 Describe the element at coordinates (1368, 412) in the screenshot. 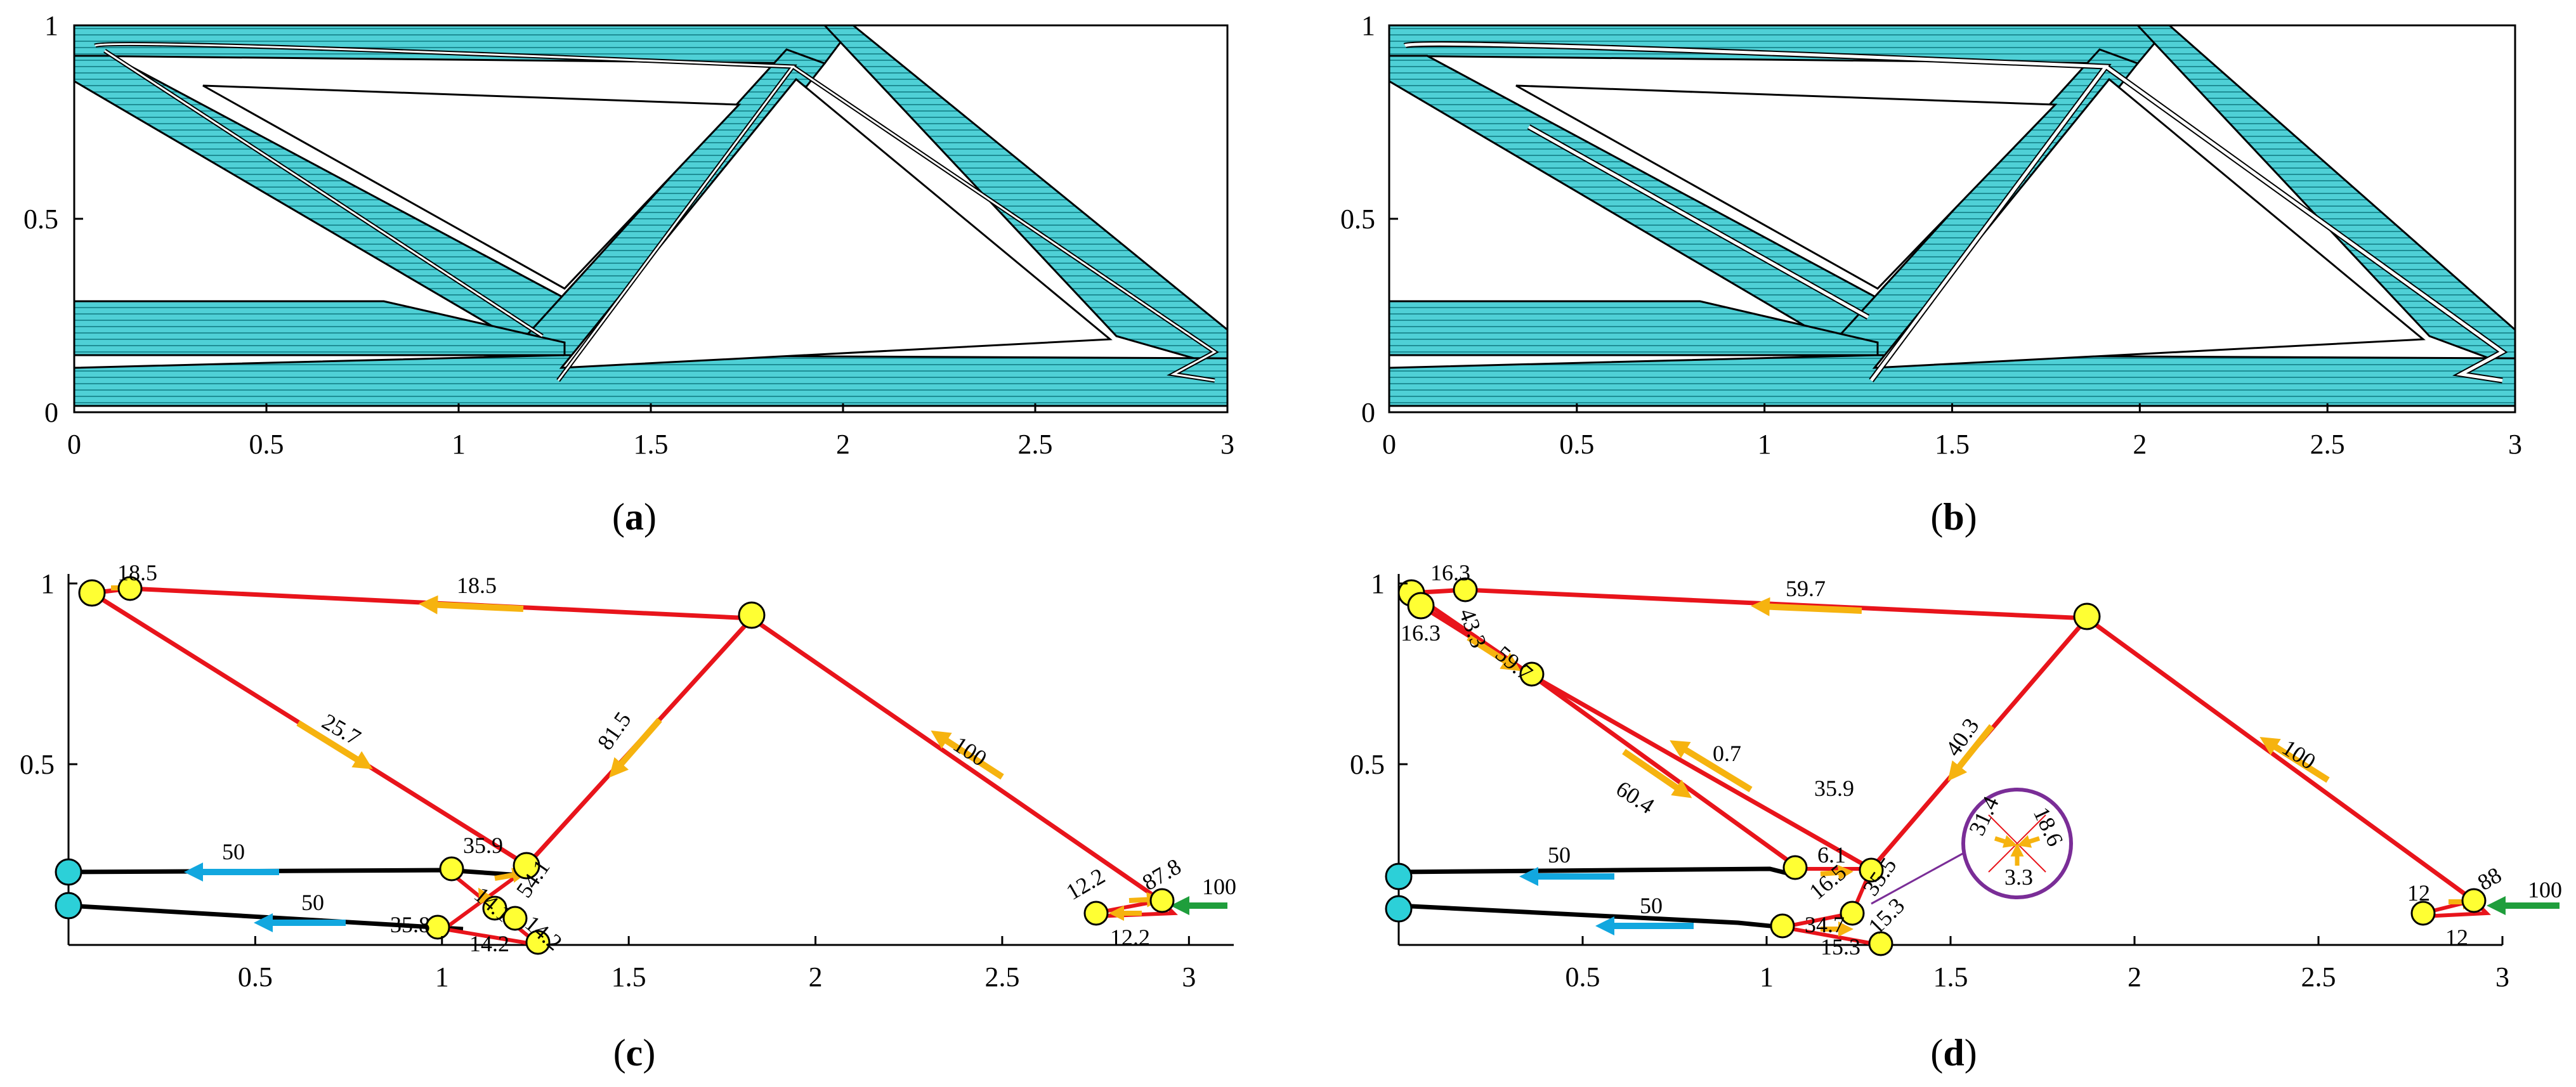

I see `y-tick-label: 0` at that location.